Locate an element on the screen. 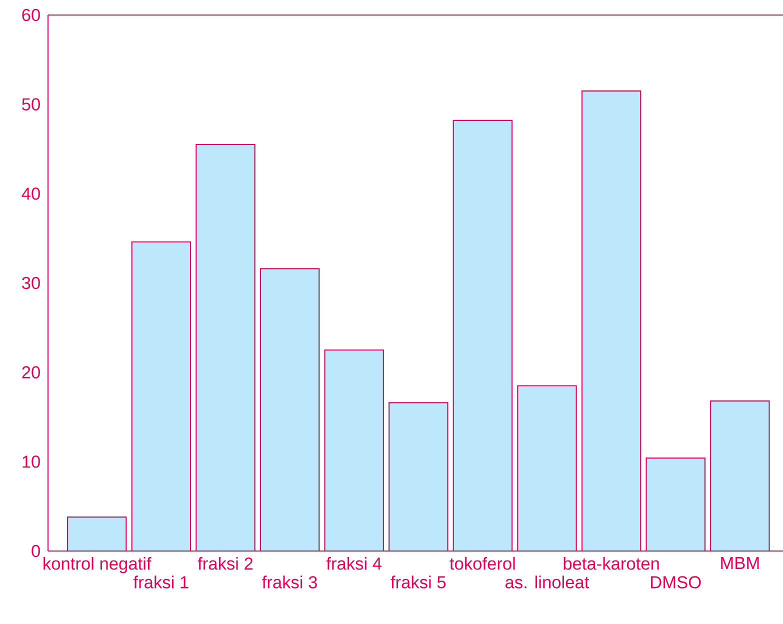 The width and height of the screenshot is (783, 624). x-tick-label: DMSO is located at coordinates (676, 582).